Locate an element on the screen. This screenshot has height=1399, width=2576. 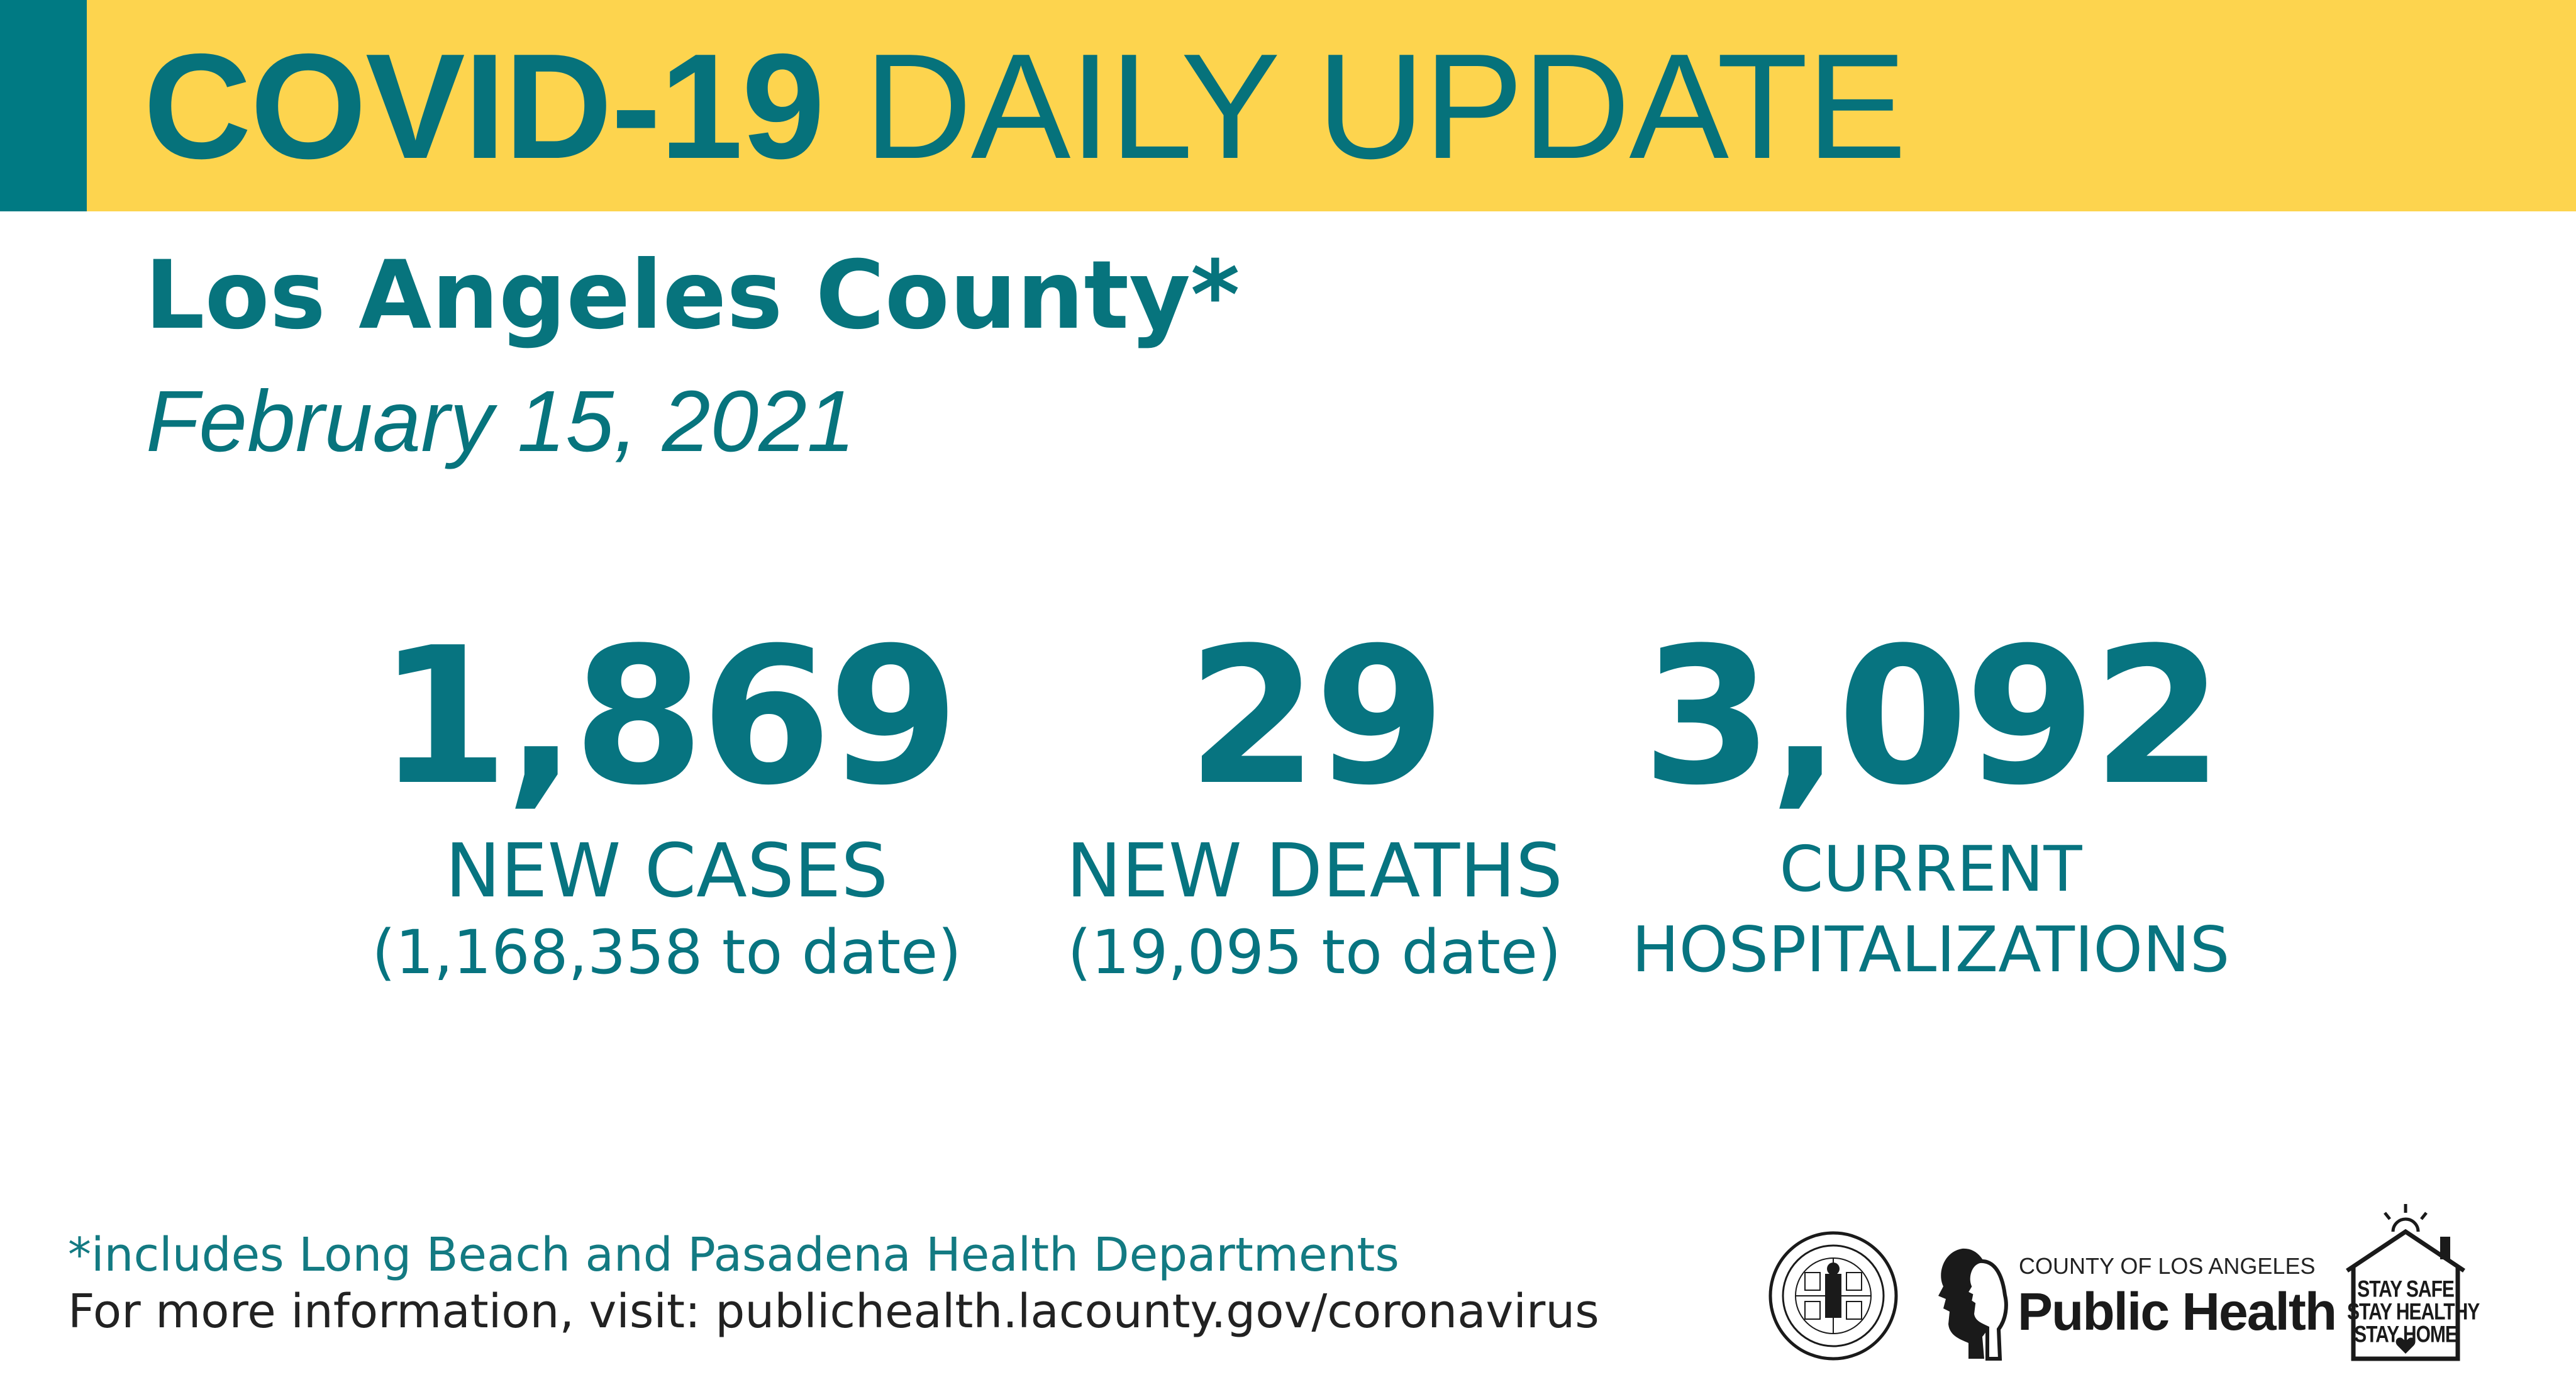
stay-safe-logo: STAY SAFE STAY HEALTHY STAY HOME is located at coordinates (2410, 1283).